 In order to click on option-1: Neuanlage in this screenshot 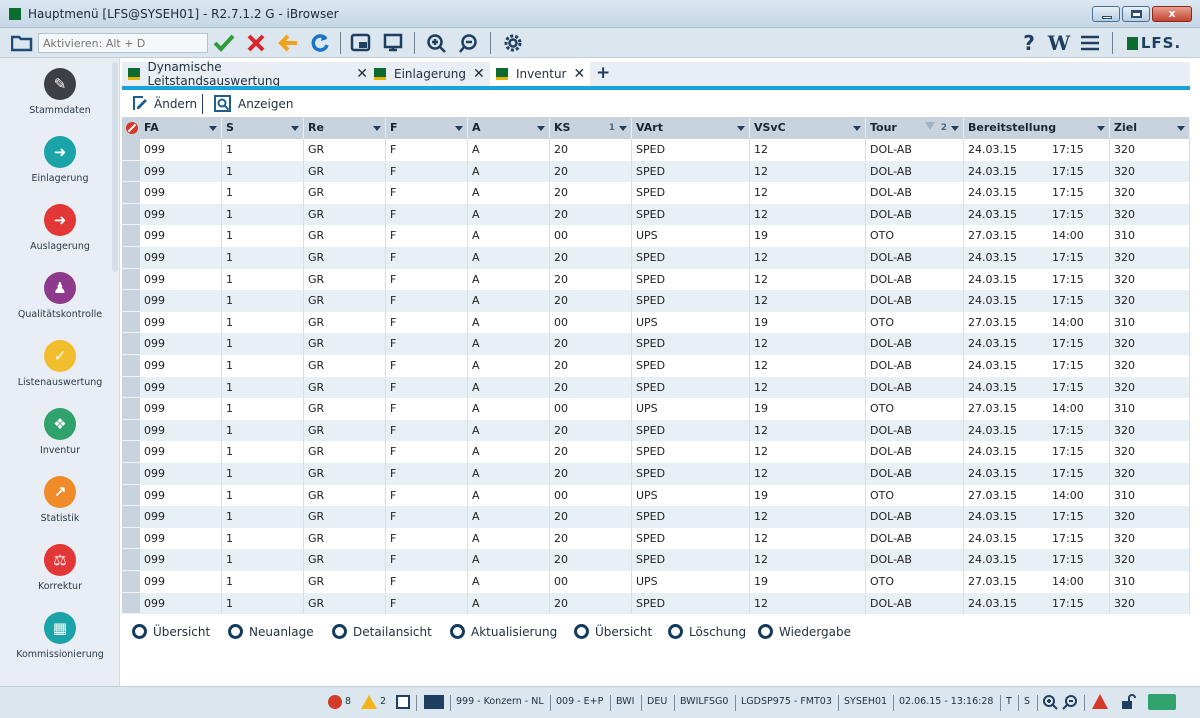, I will do `click(271, 631)`.